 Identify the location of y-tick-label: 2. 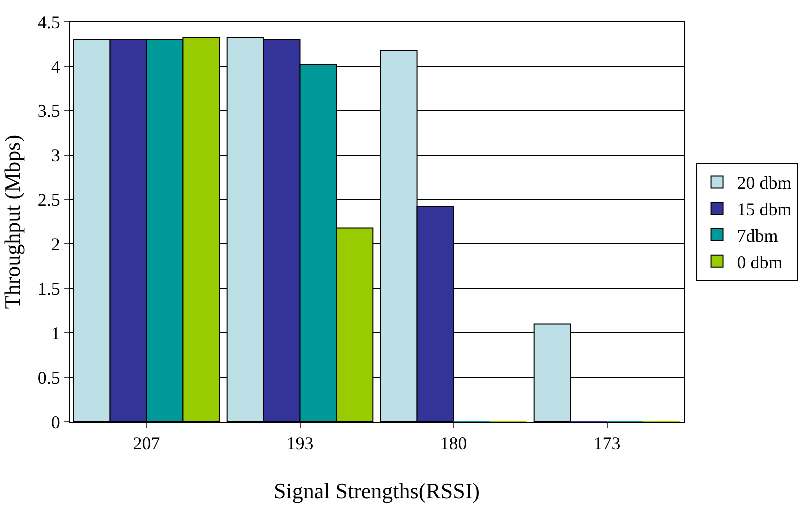
(55, 244).